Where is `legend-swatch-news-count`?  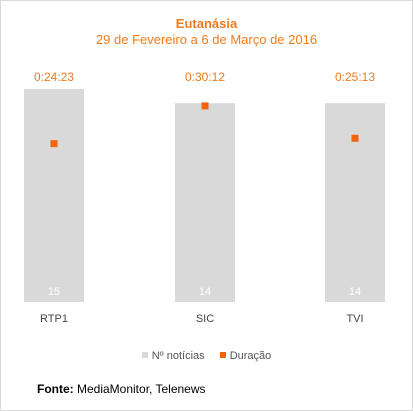 legend-swatch-news-count is located at coordinates (144, 355).